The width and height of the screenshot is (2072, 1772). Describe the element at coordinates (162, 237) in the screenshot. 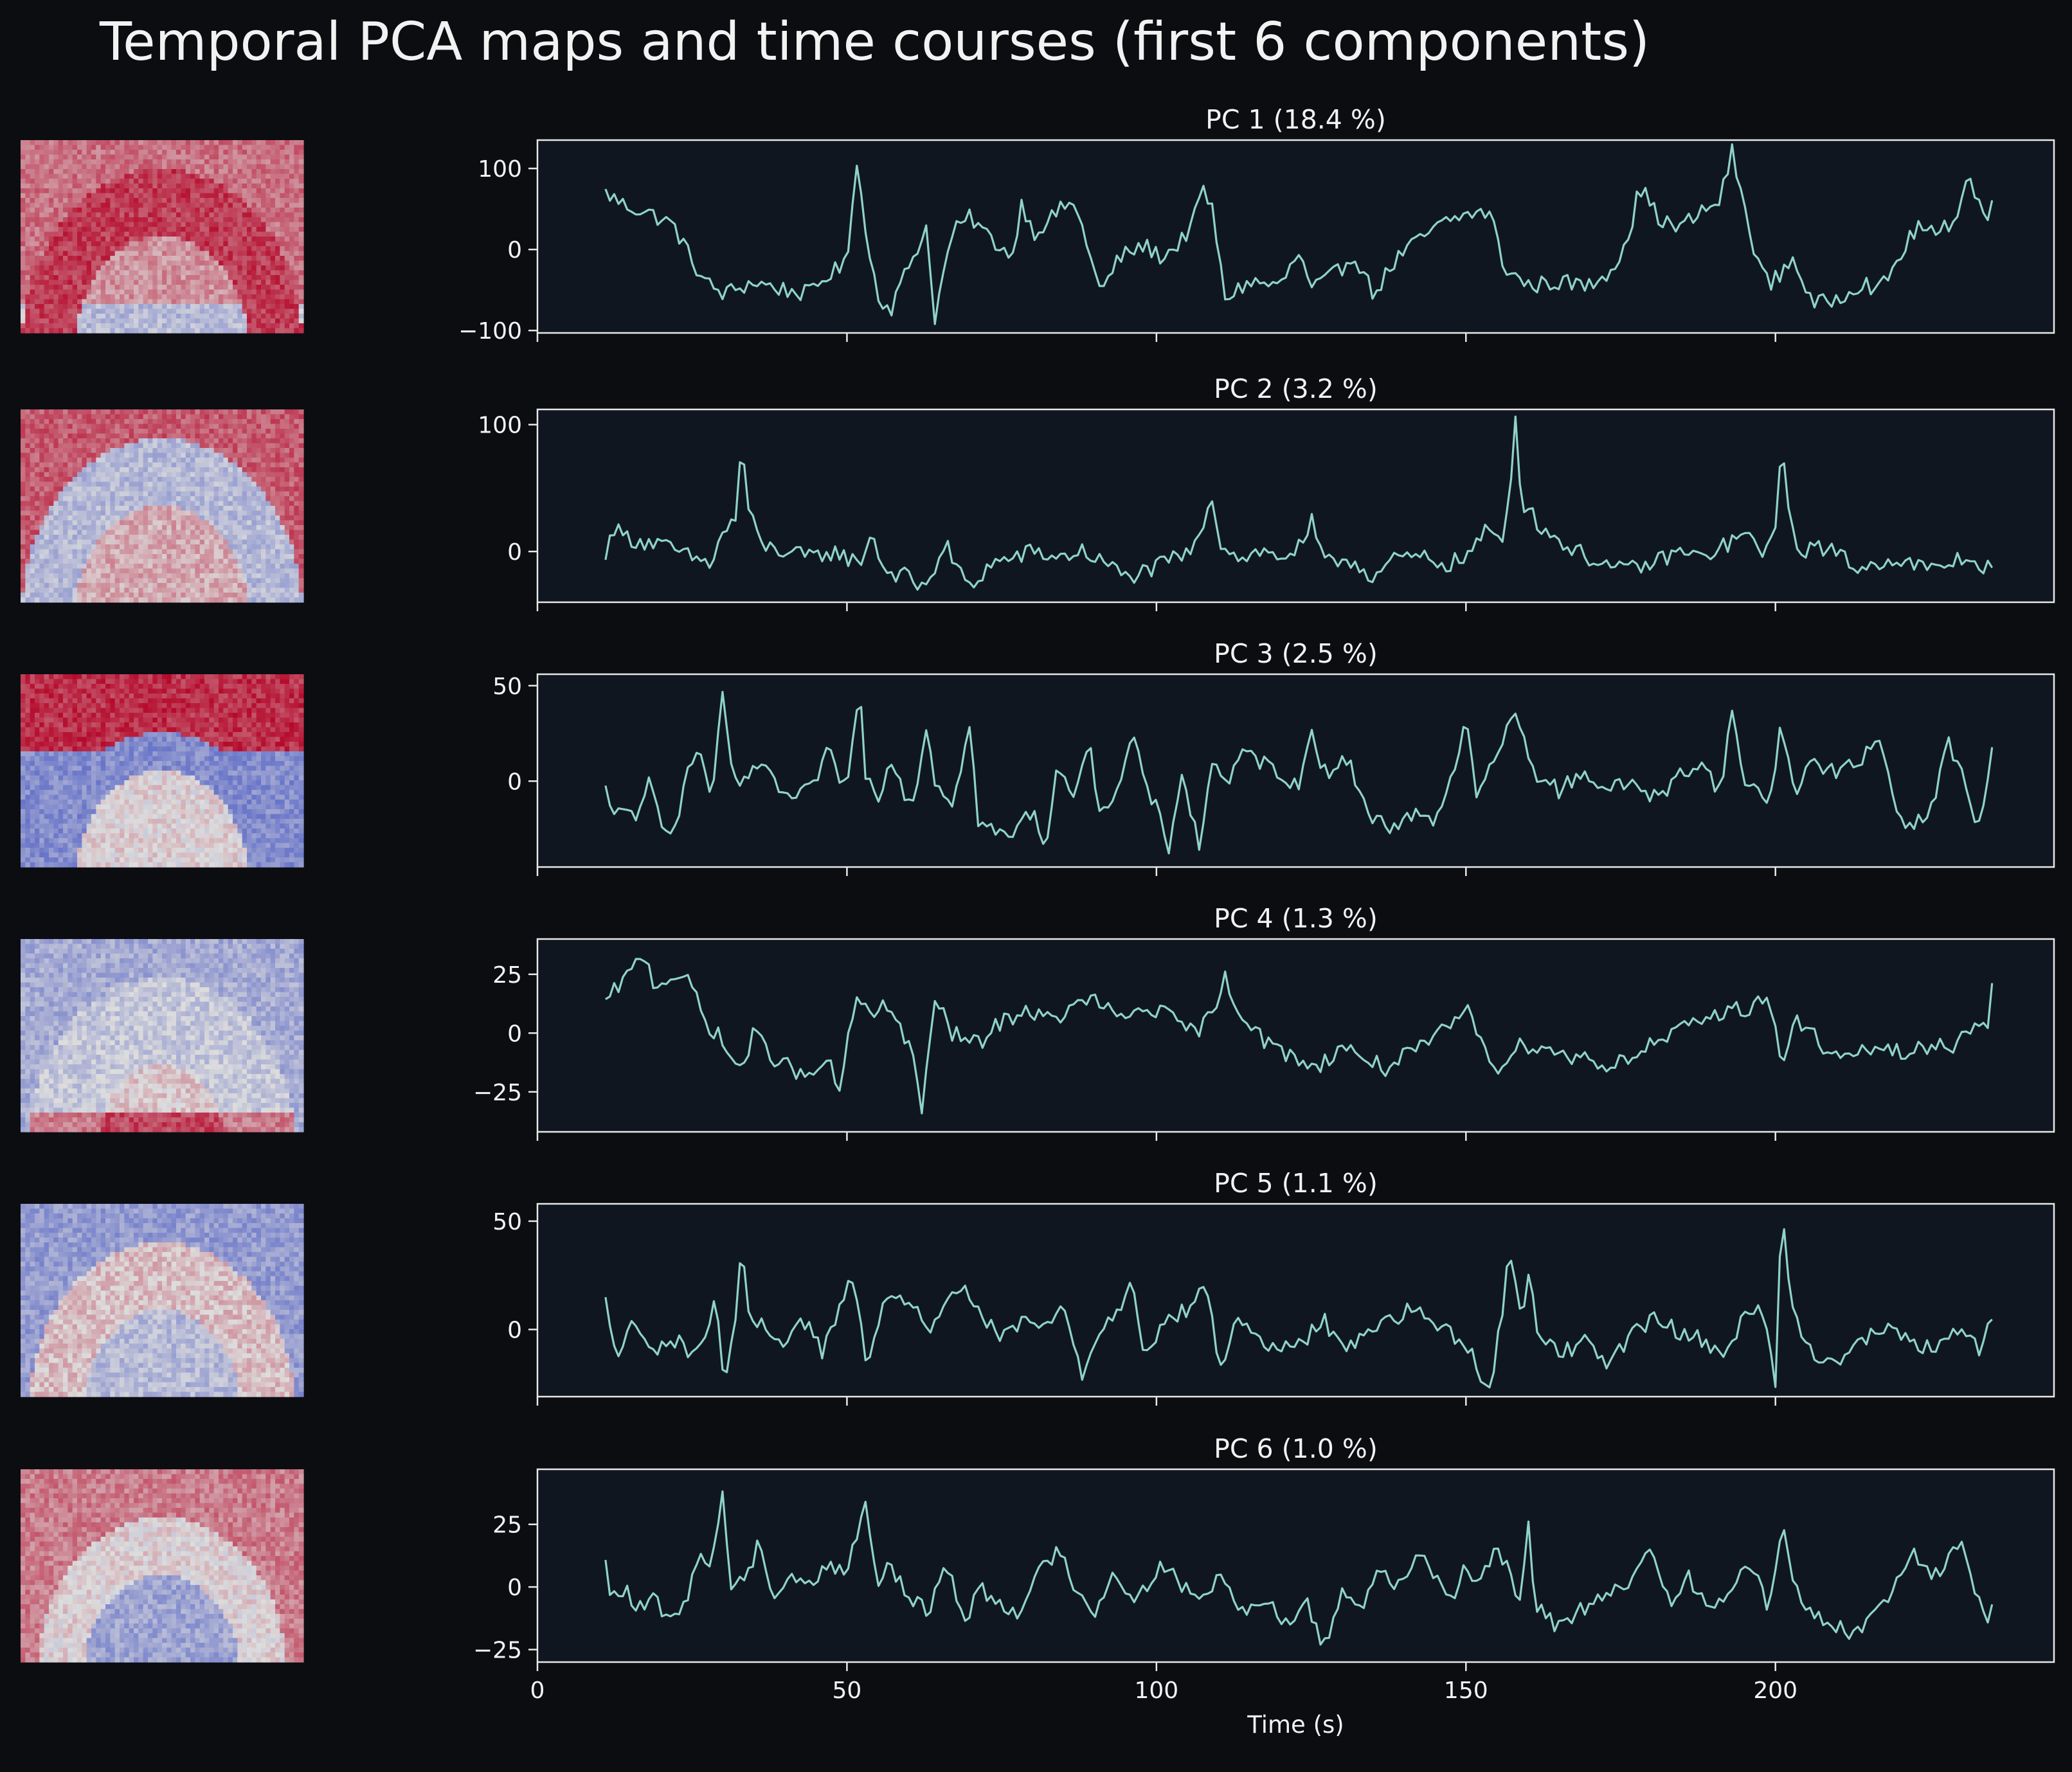

I see `brain-map-pc1` at that location.